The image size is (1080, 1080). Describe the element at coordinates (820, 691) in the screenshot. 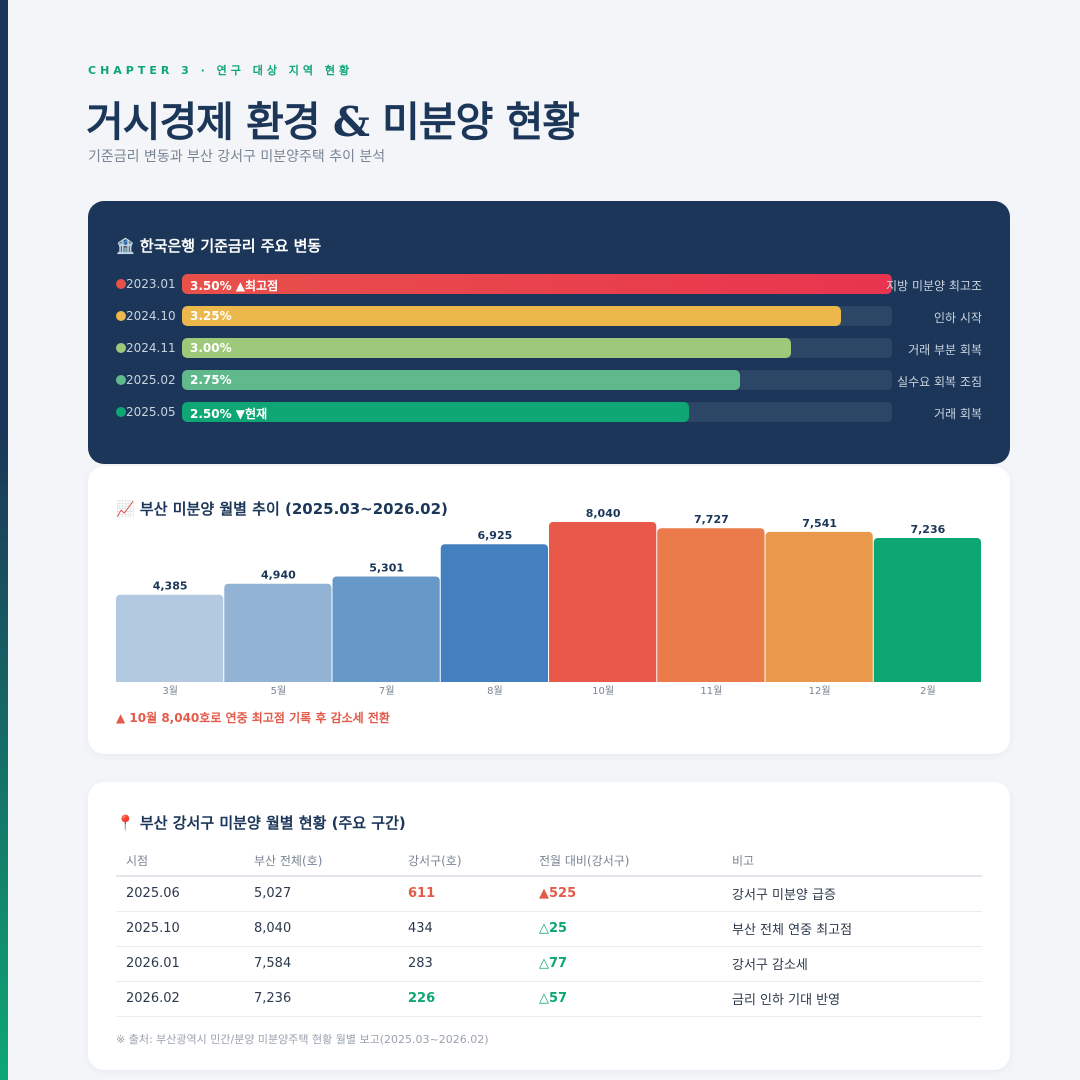

I see `x-tick-label: 12월` at that location.